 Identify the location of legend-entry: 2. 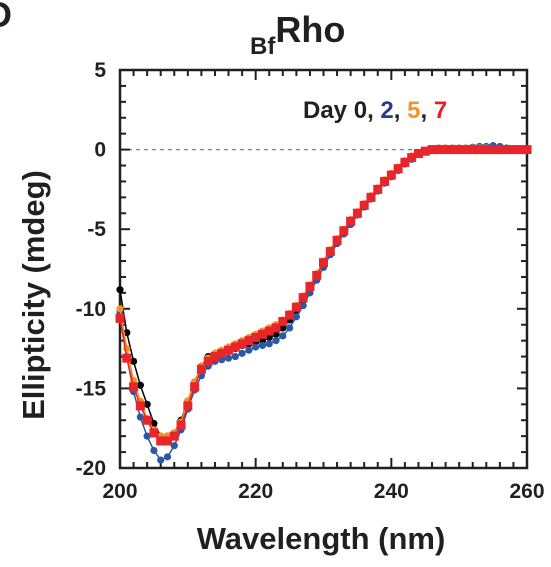
(386, 110).